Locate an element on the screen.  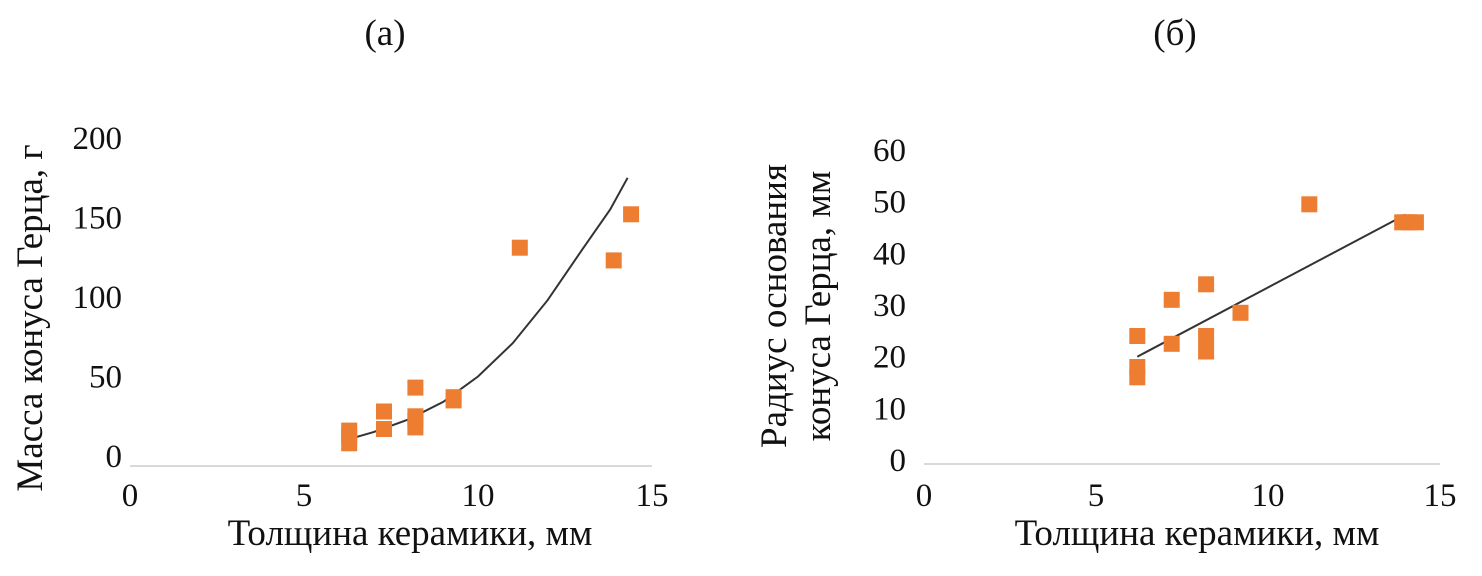
panel-a-y-tick-label: 200 is located at coordinates (98, 139).